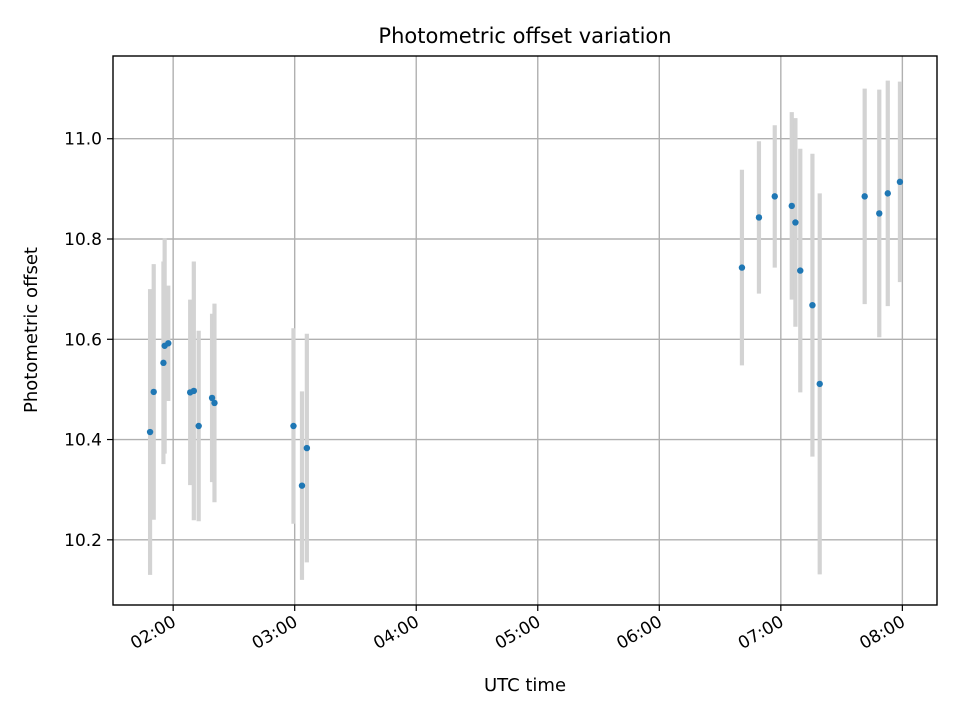 This screenshot has height=720, width=960. What do you see at coordinates (31, 330) in the screenshot?
I see `y-axis-label: Photometric offset` at bounding box center [31, 330].